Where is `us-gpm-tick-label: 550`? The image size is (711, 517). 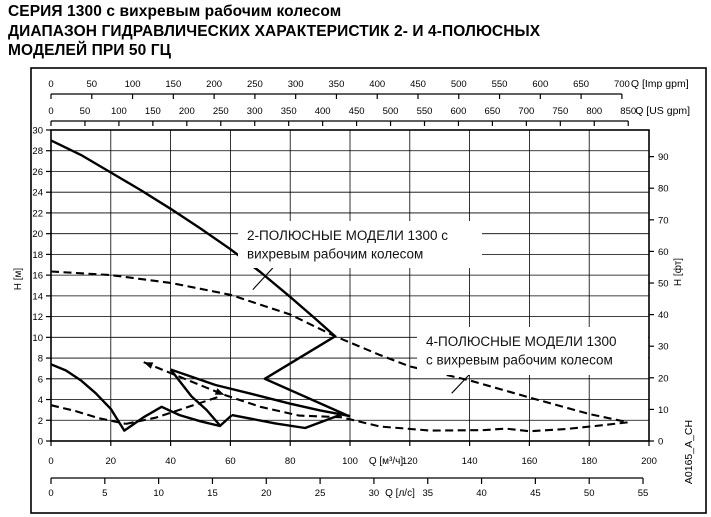 us-gpm-tick-label: 550 is located at coordinates (425, 111).